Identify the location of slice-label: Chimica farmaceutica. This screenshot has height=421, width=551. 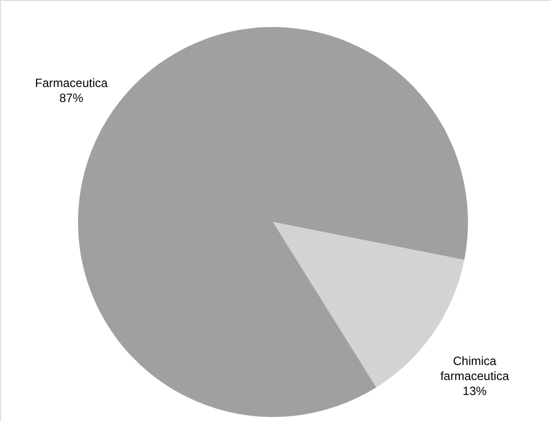
(475, 369).